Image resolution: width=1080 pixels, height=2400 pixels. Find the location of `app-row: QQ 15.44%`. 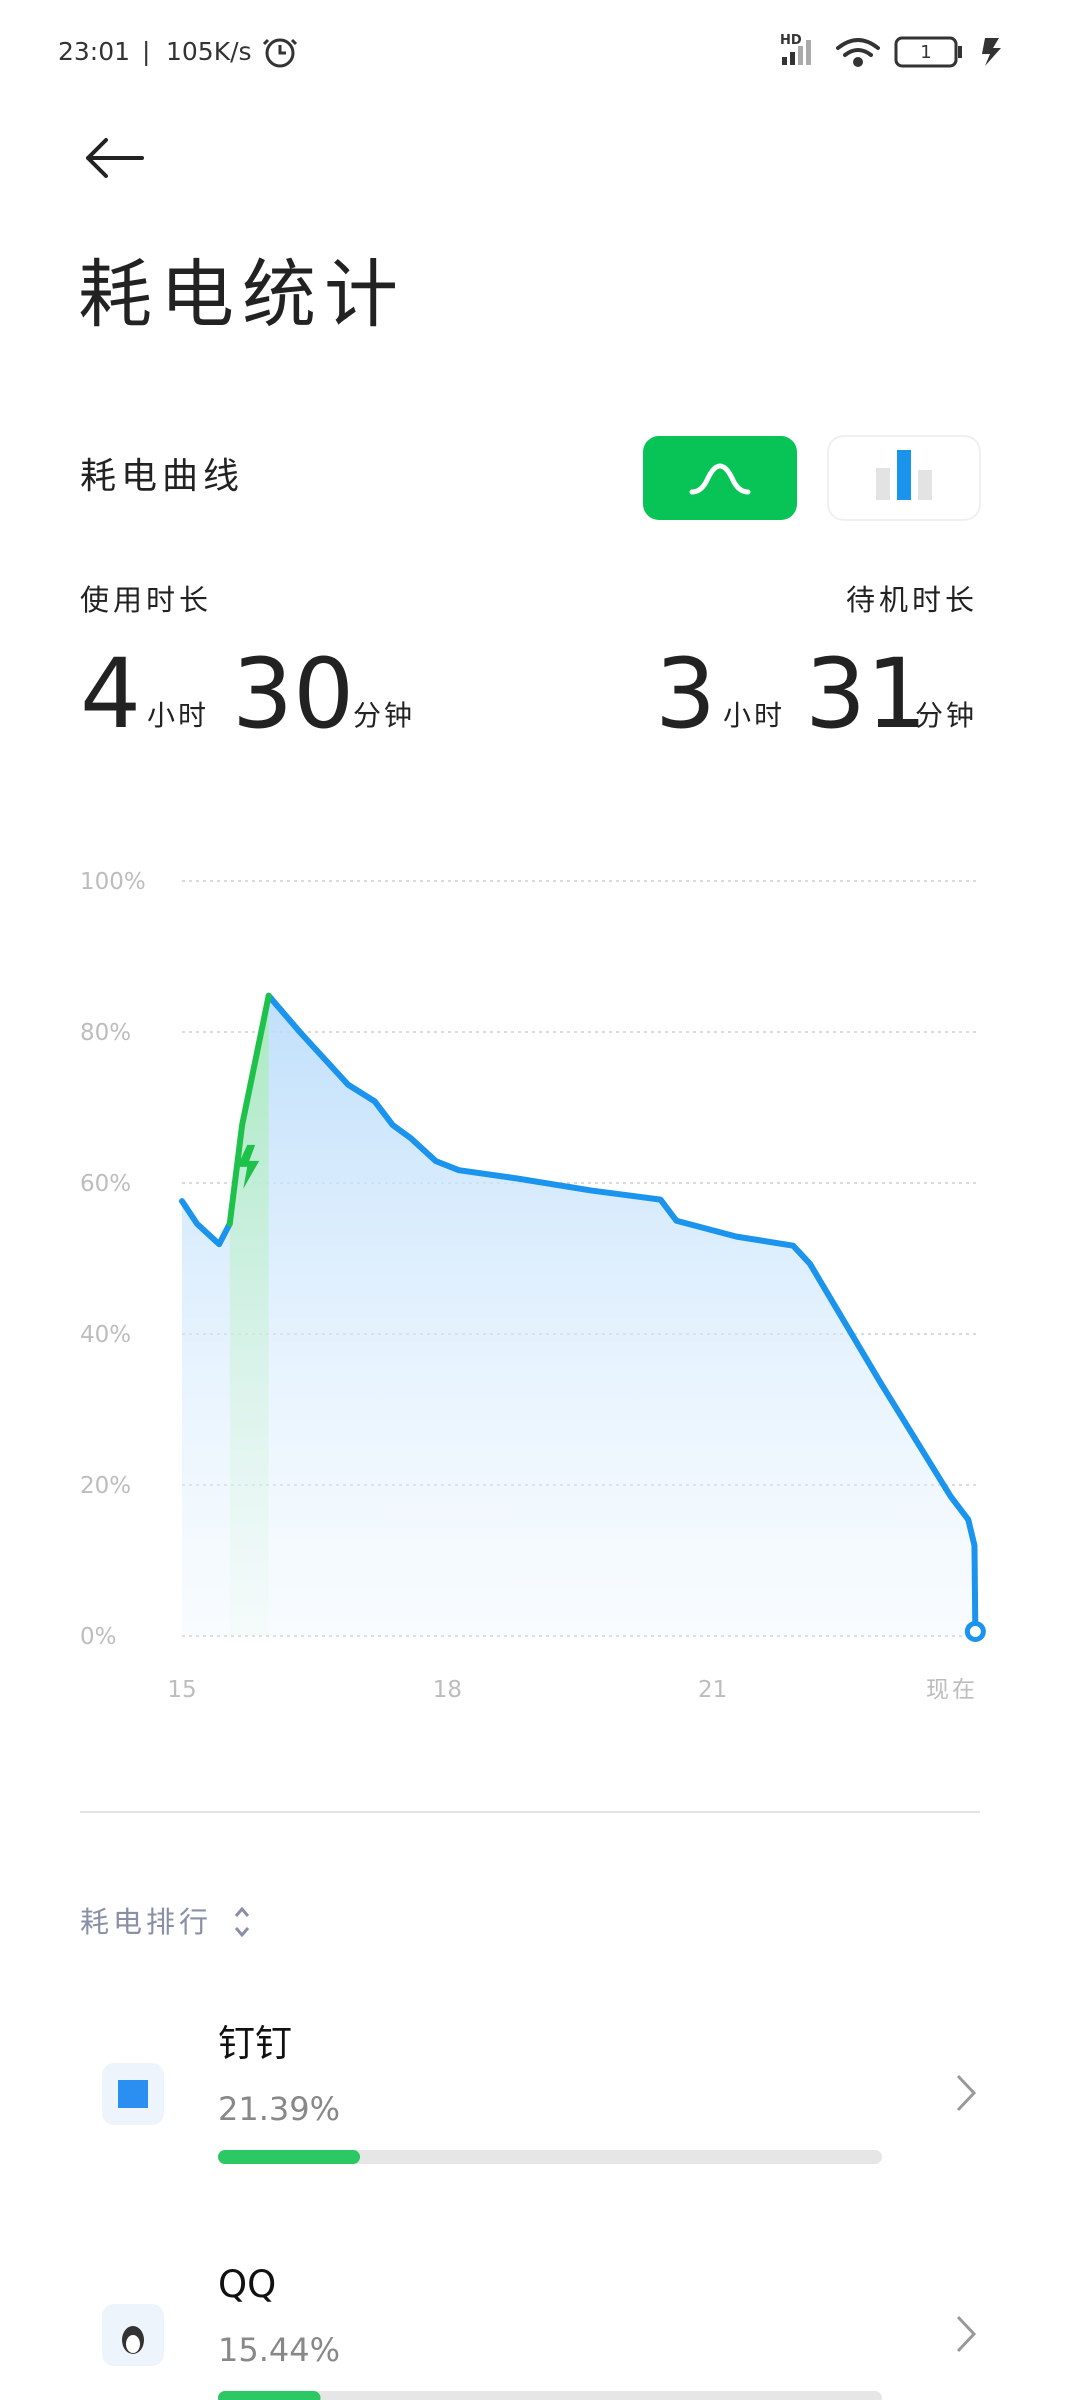

app-row: QQ 15.44% is located at coordinates (539, 2331).